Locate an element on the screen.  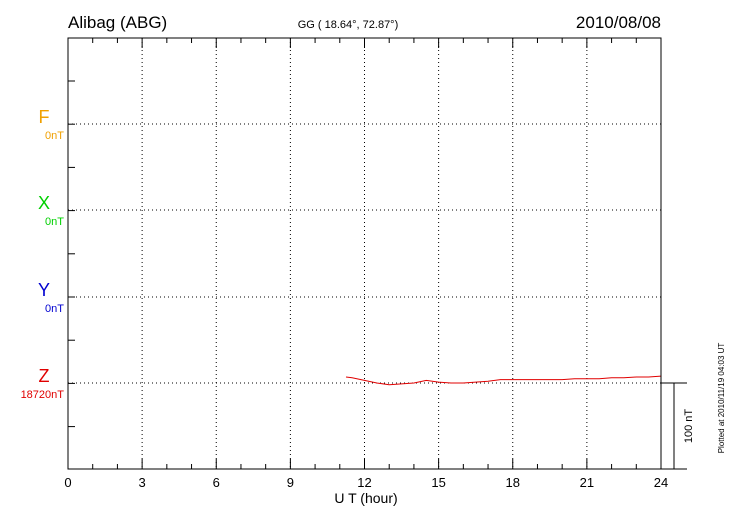
x-tick-label: 0 is located at coordinates (67, 482).